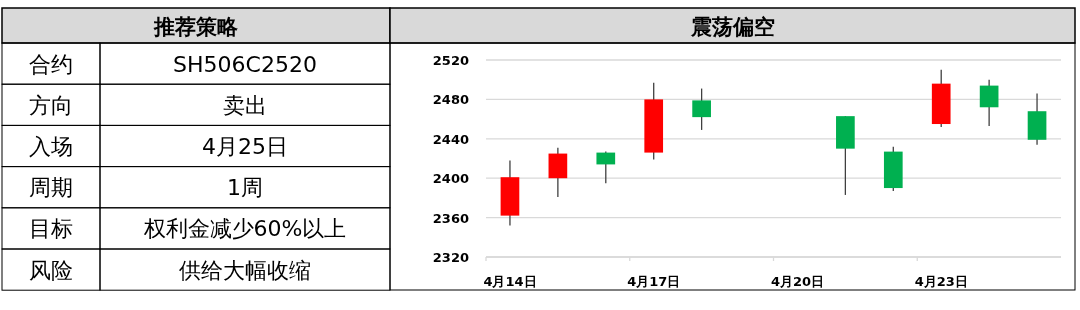 This screenshot has width=1080, height=310. What do you see at coordinates (51, 229) in the screenshot?
I see `category-label: 目标` at bounding box center [51, 229].